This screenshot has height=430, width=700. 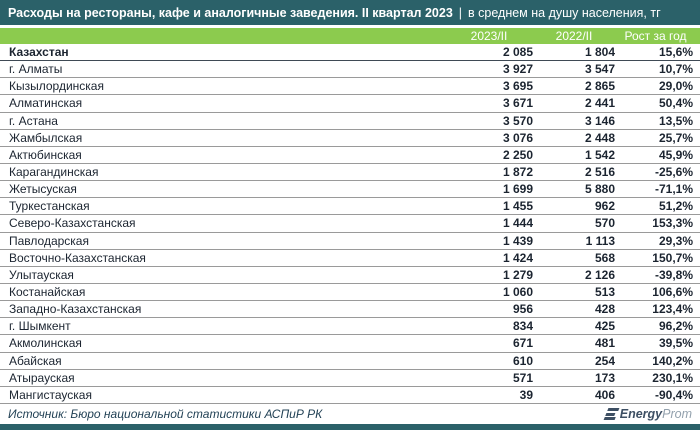 I want to click on table-row: Мангистауская 39 406 -90,4%, so click(x=350, y=395).